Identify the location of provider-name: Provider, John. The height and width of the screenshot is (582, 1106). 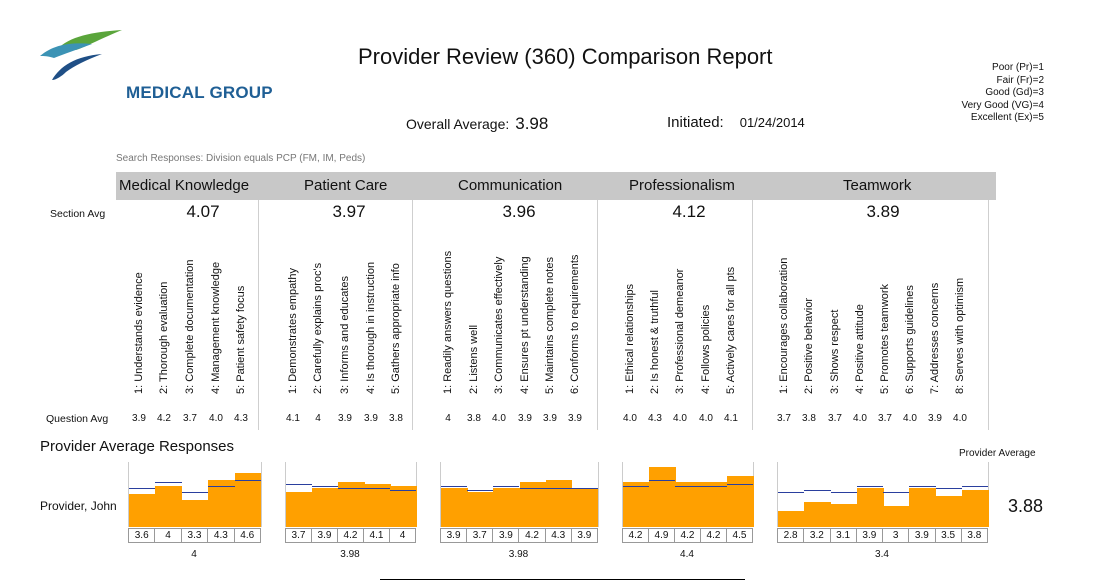
(78, 506).